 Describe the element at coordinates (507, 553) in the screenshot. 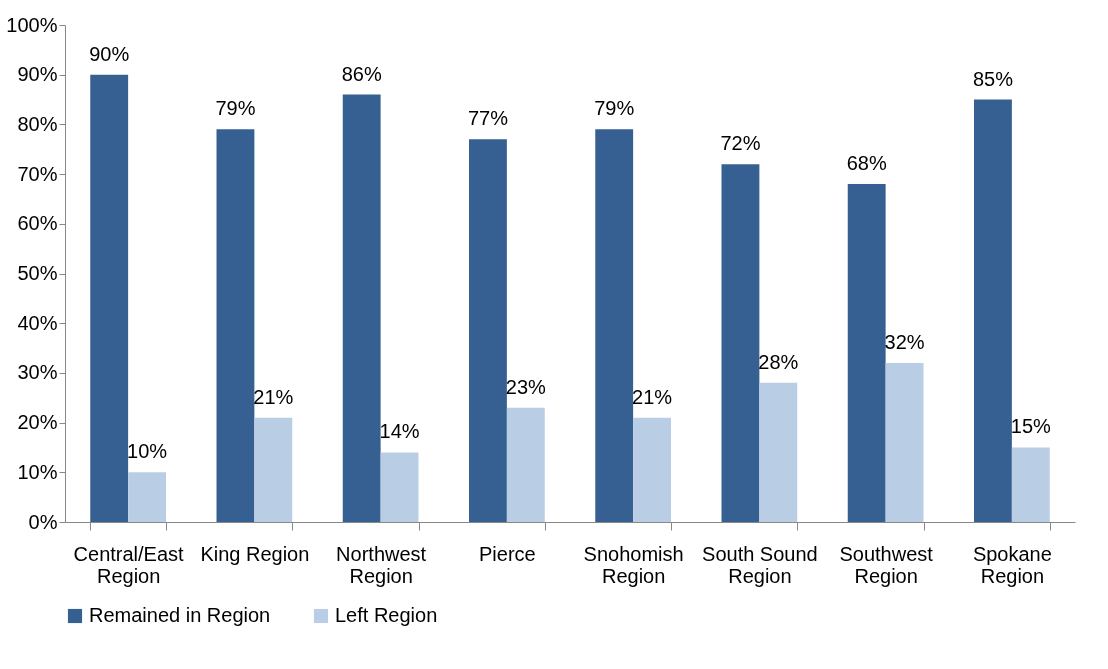

I see `x-tick-label: Pierce` at that location.